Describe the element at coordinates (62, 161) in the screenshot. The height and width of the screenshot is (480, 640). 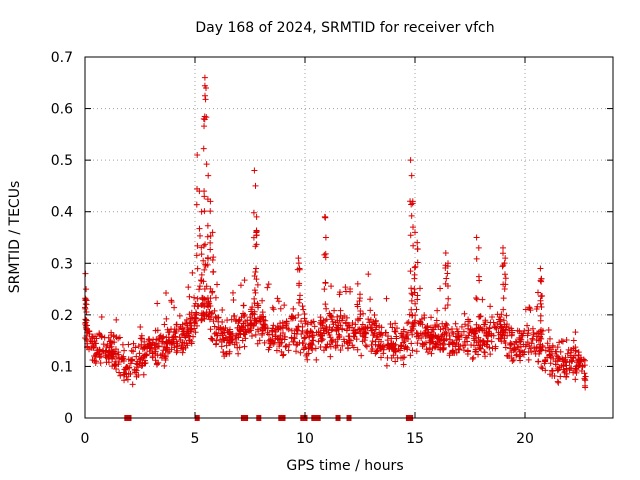
I see `y-tick-label: 0.5` at that location.